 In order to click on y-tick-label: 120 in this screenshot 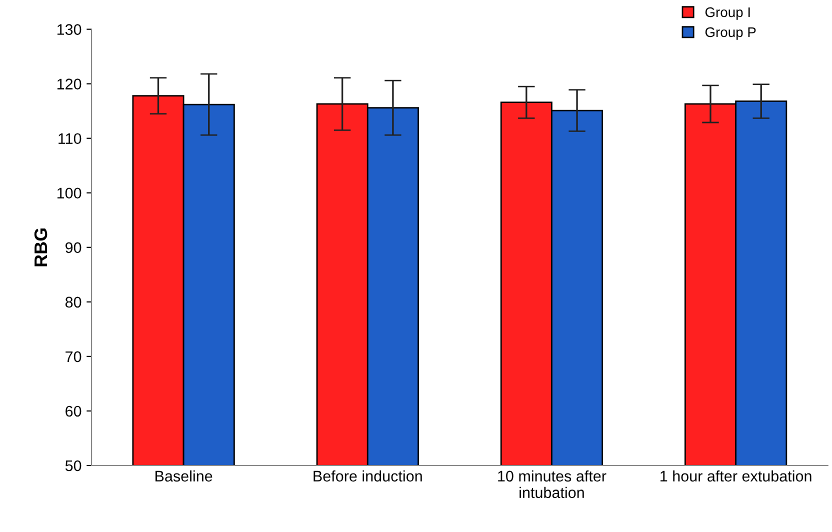, I will do `click(69, 84)`.